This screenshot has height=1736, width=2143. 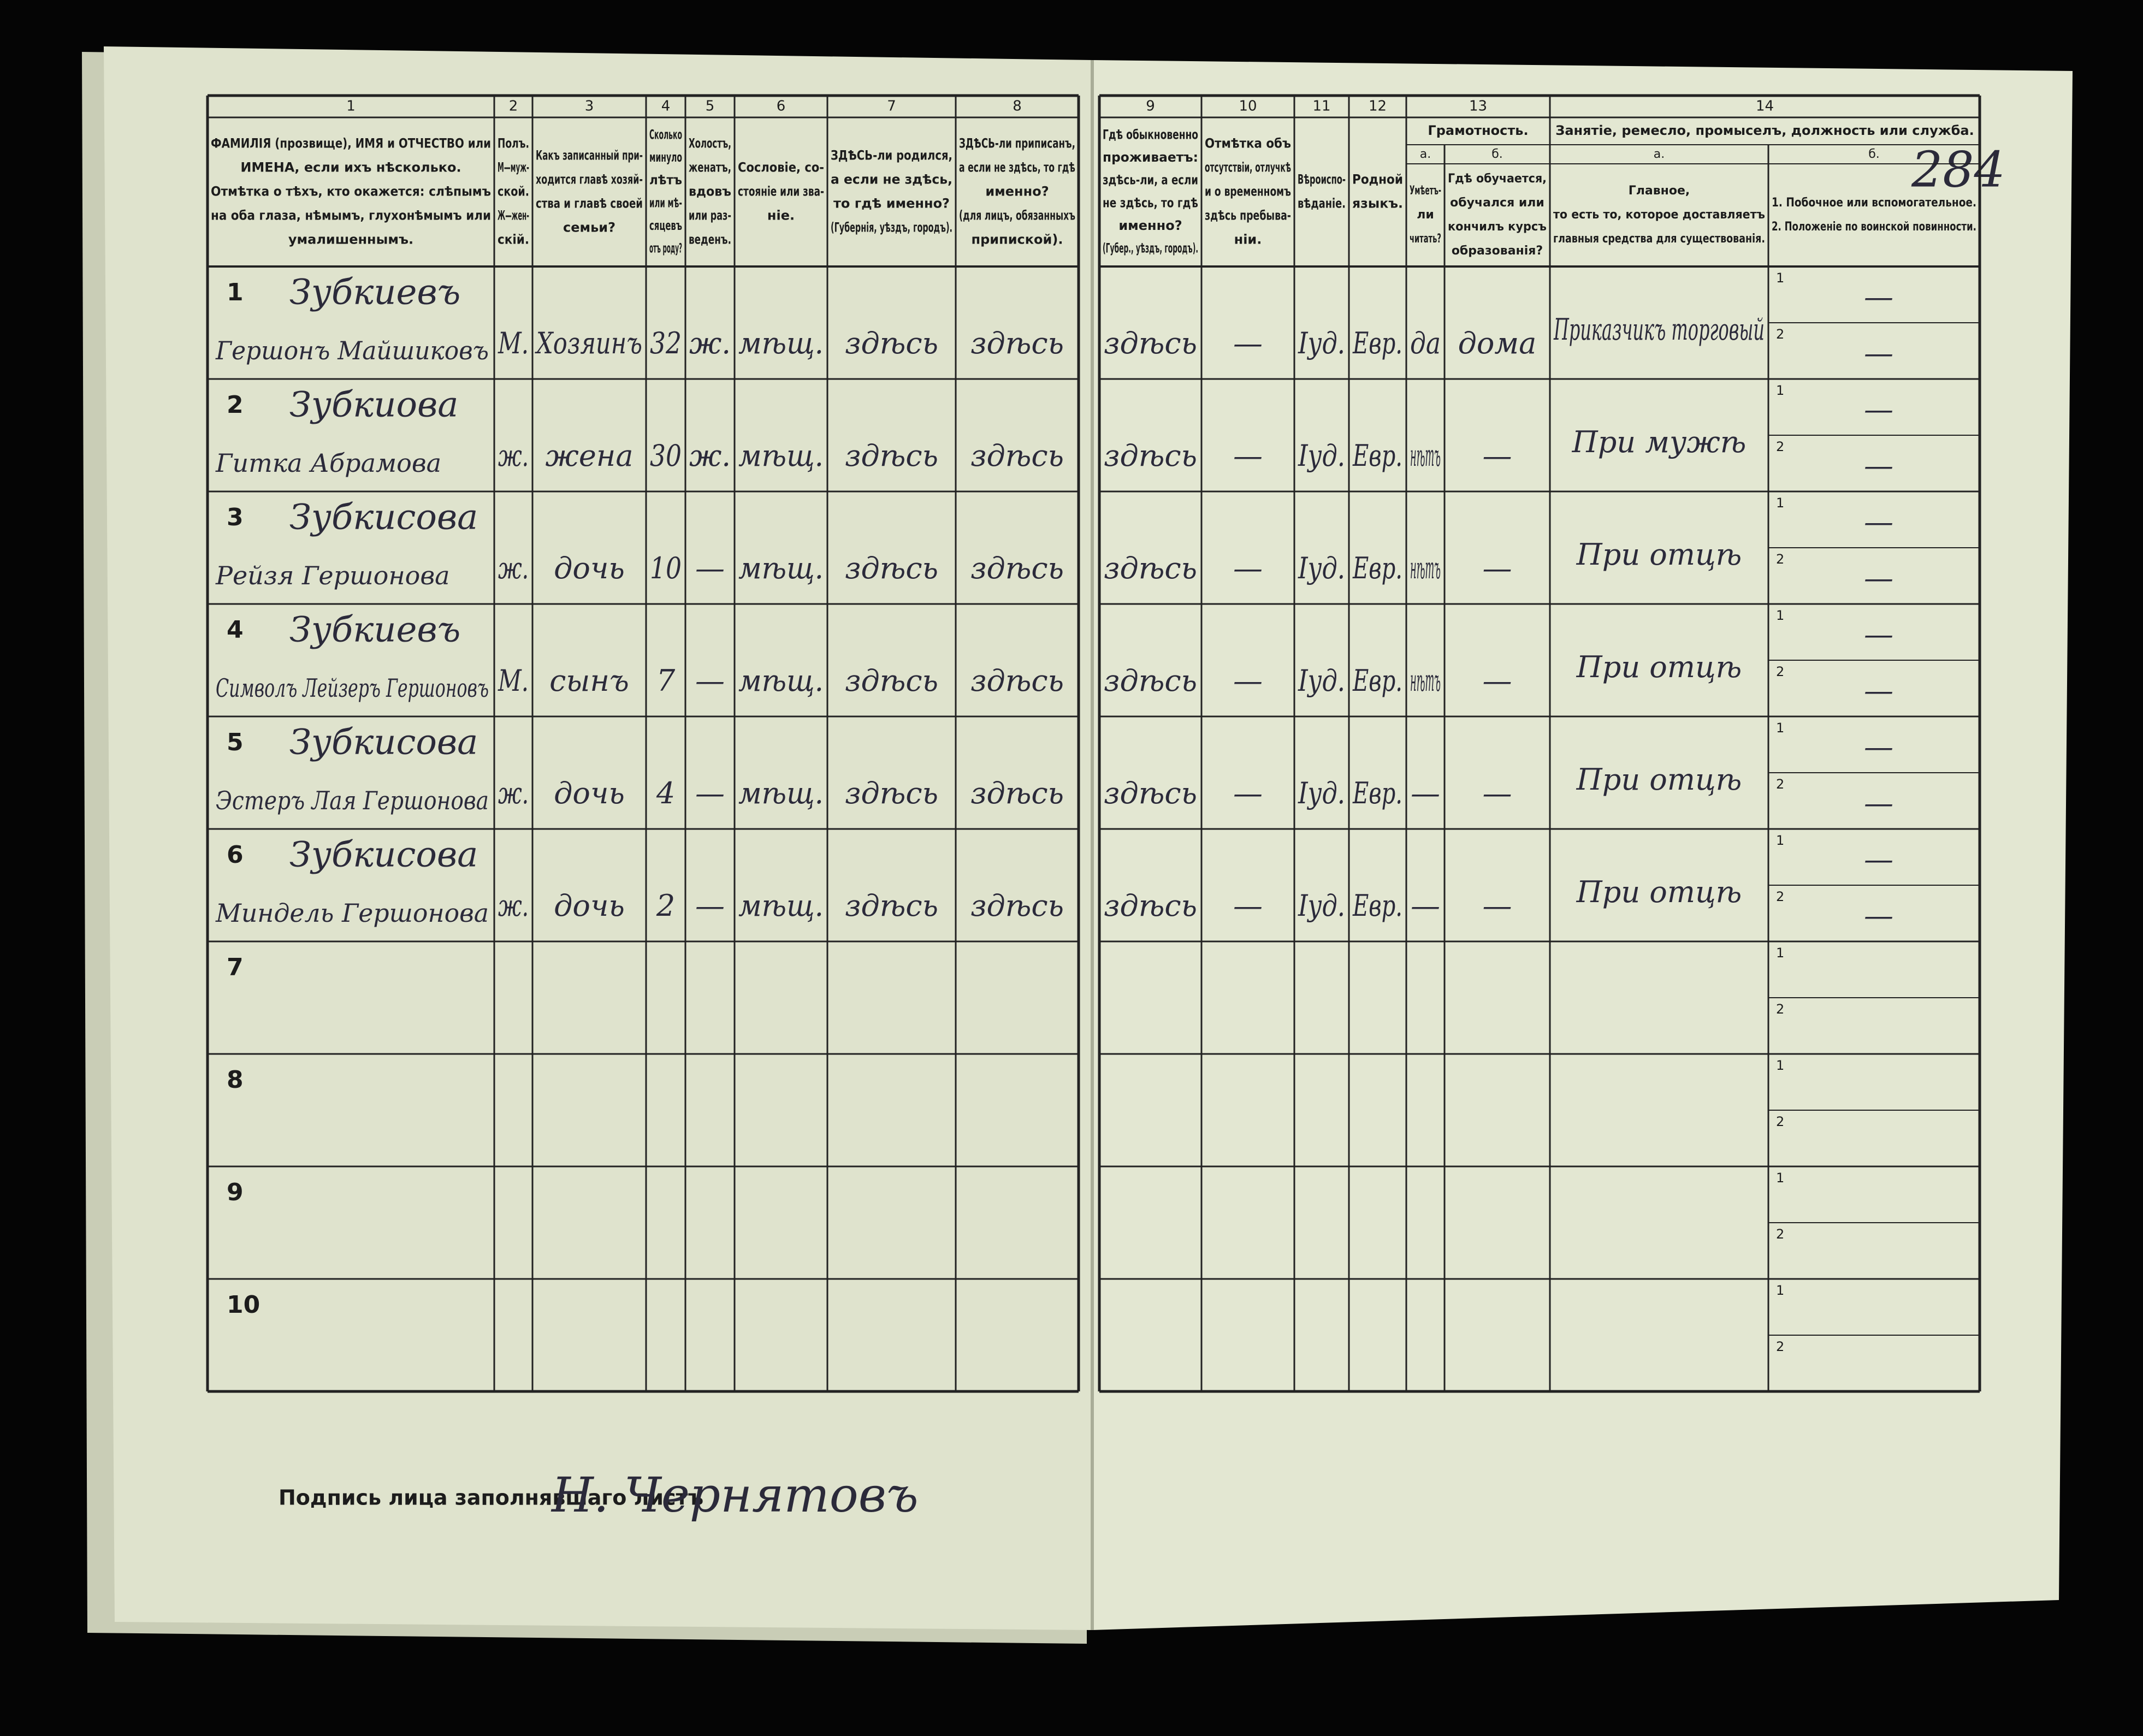 What do you see at coordinates (1018, 239) in the screenshot?
I see `column-heading: припиской).` at bounding box center [1018, 239].